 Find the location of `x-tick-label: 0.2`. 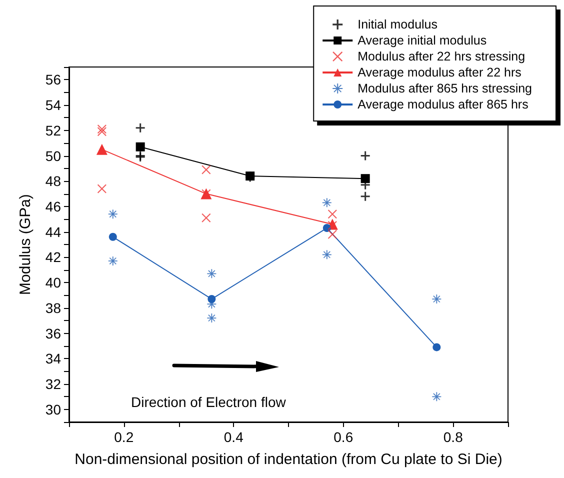

x-tick-label: 0.2 is located at coordinates (124, 437).